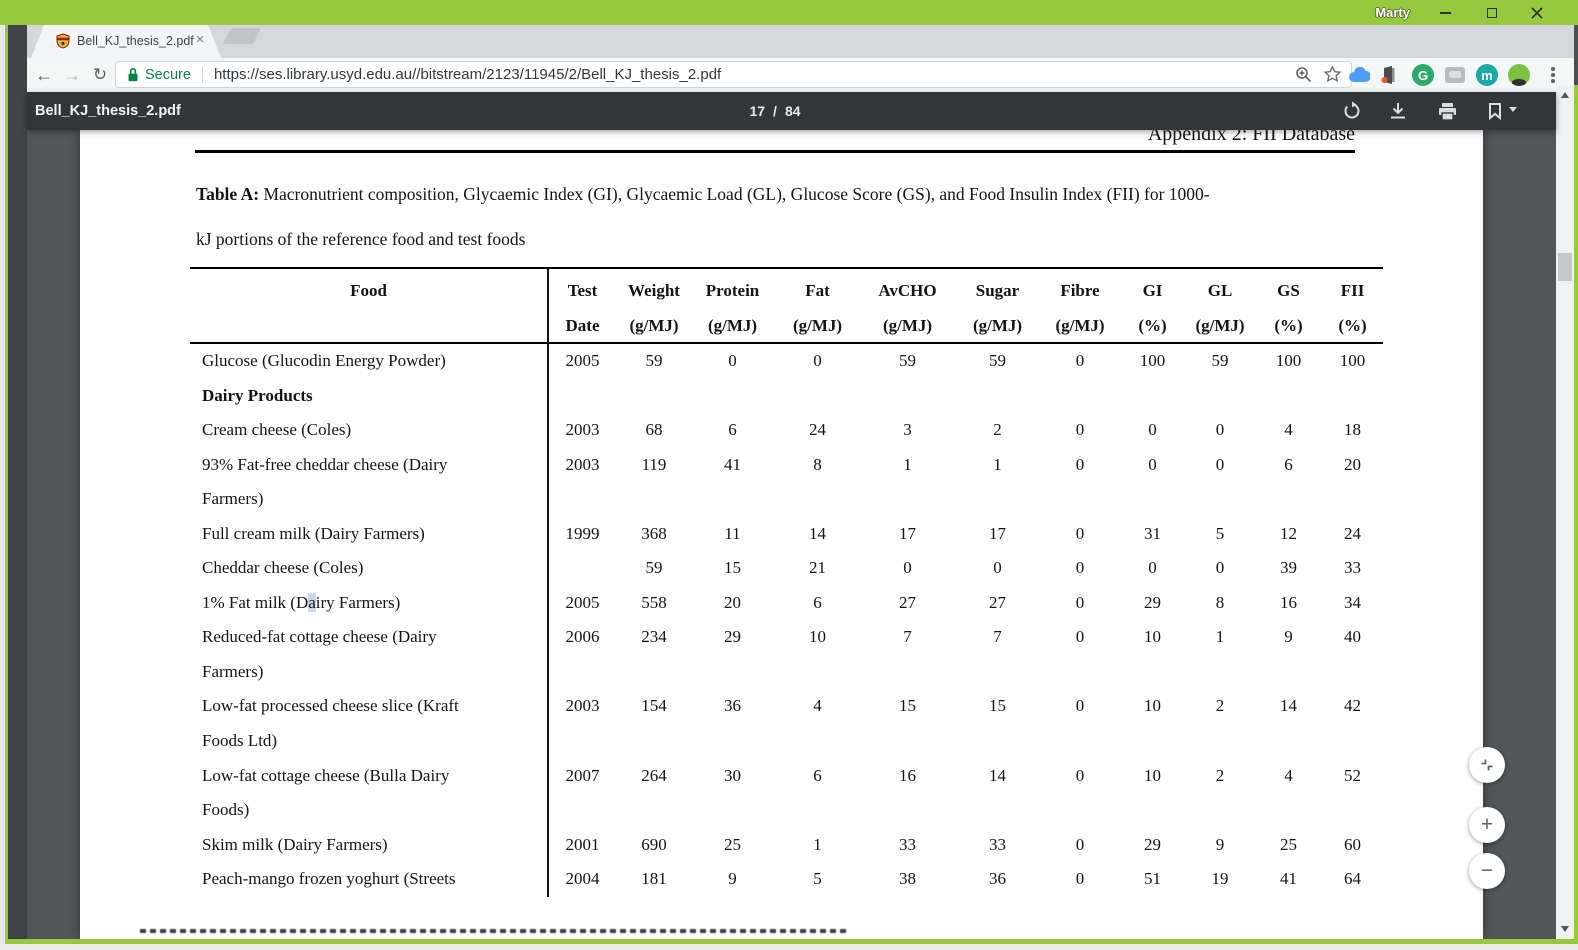 This screenshot has height=950, width=1578. I want to click on scrollbar-thumb, so click(1565, 267).